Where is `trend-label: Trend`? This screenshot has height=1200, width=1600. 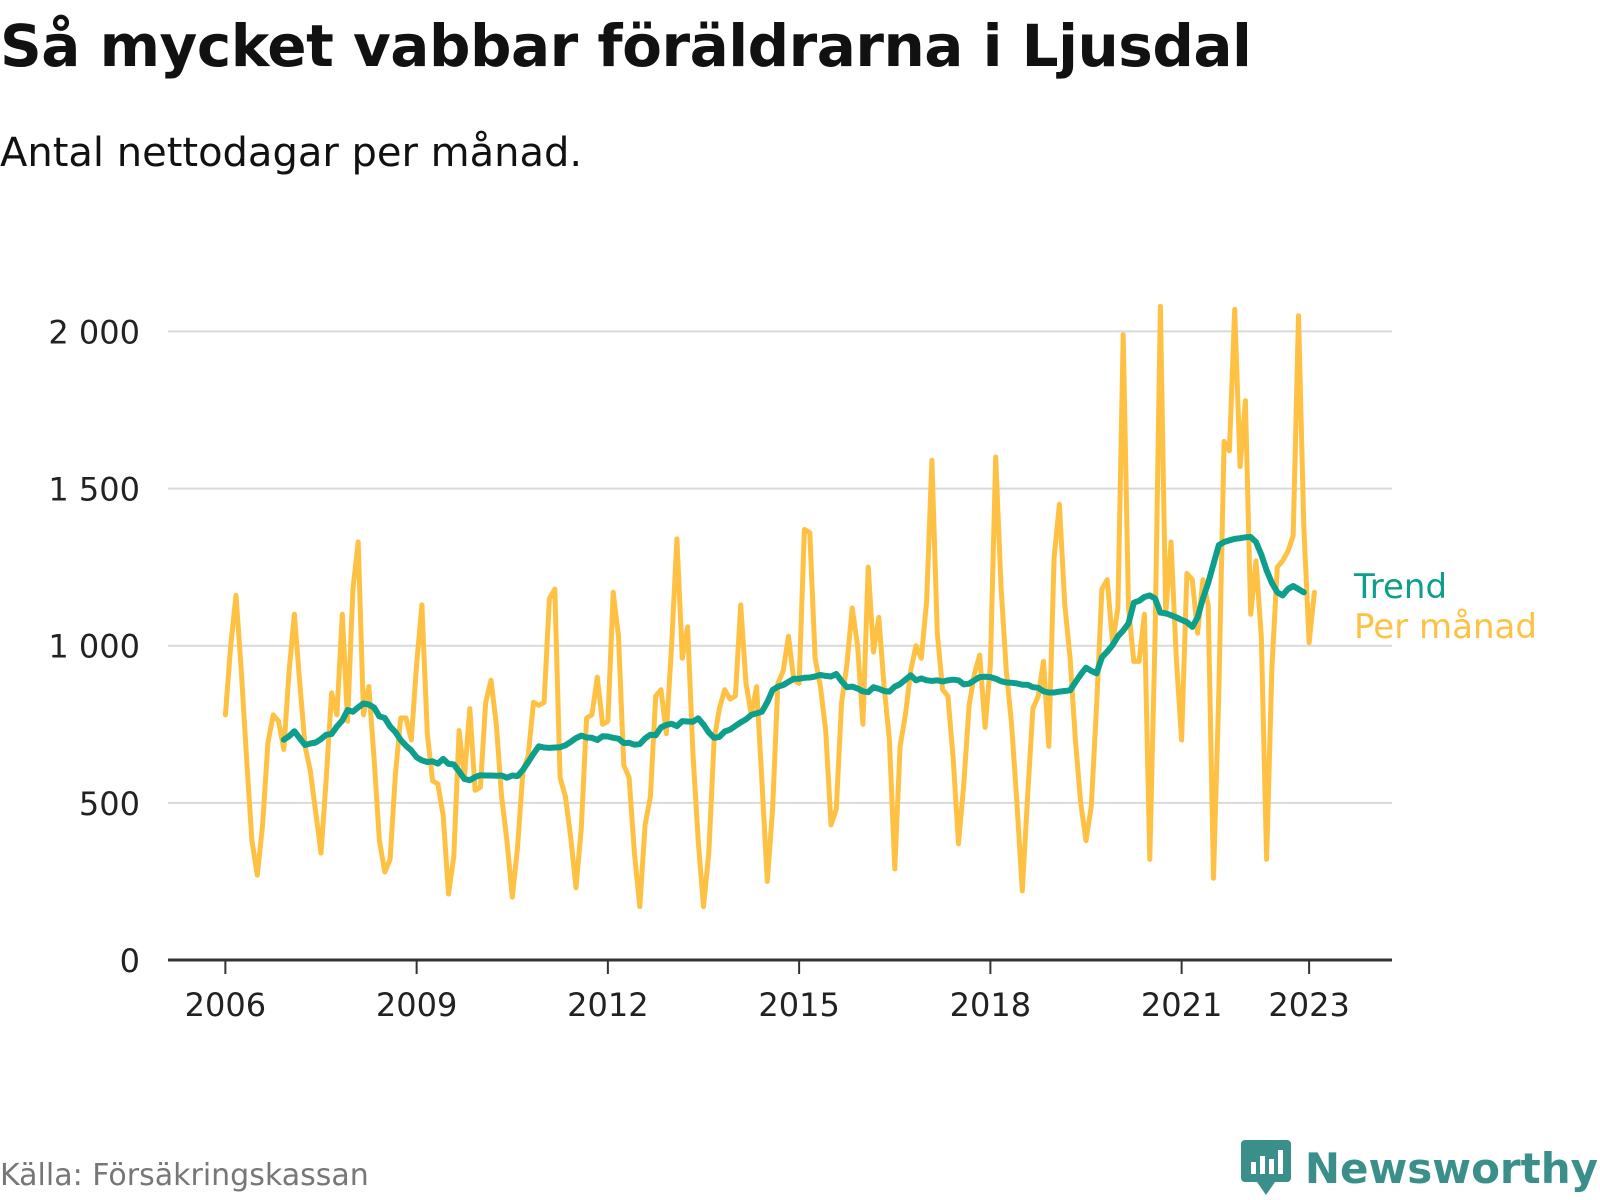
trend-label: Trend is located at coordinates (1400, 587).